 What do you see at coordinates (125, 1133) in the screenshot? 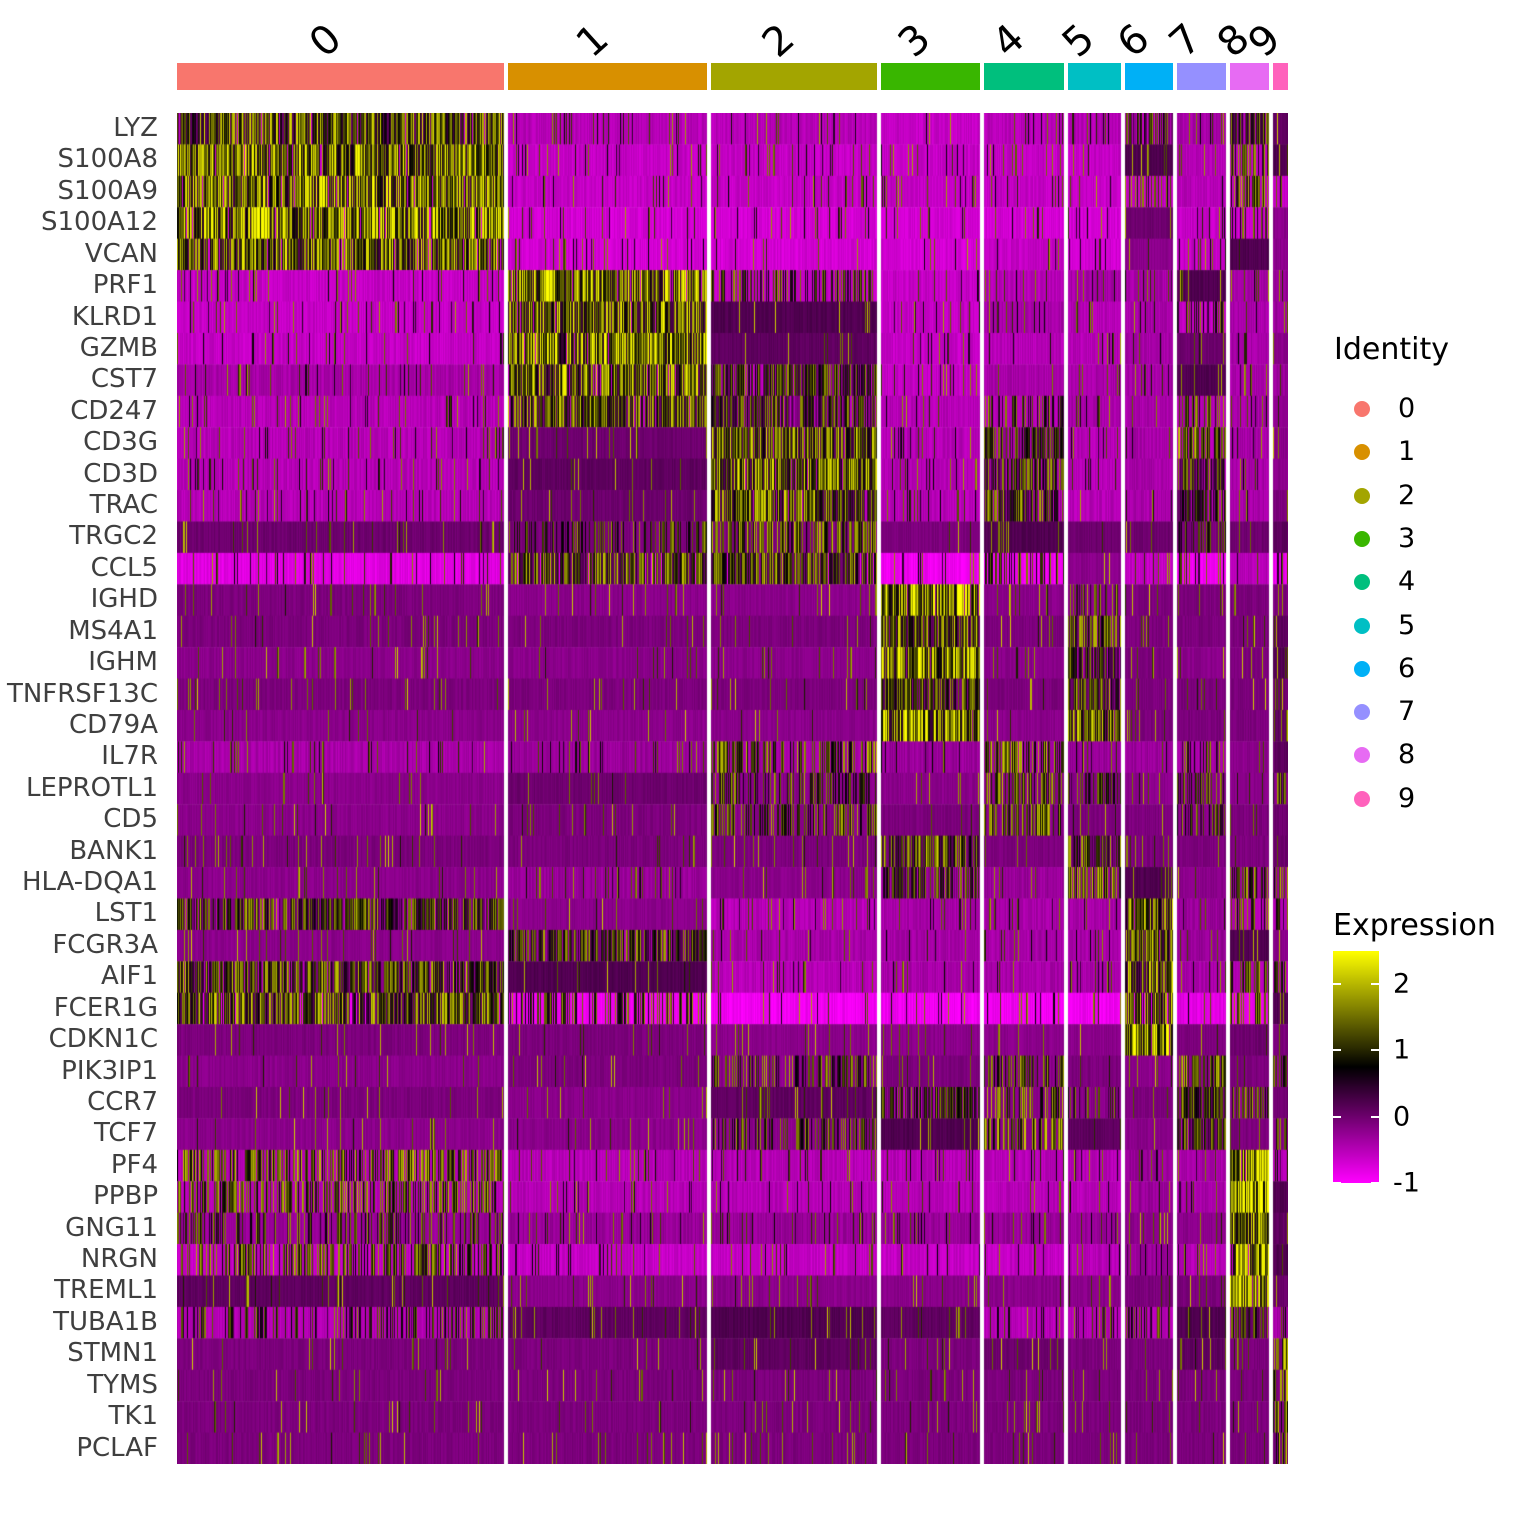
I see `gene-label-TCF7: TCF7` at bounding box center [125, 1133].